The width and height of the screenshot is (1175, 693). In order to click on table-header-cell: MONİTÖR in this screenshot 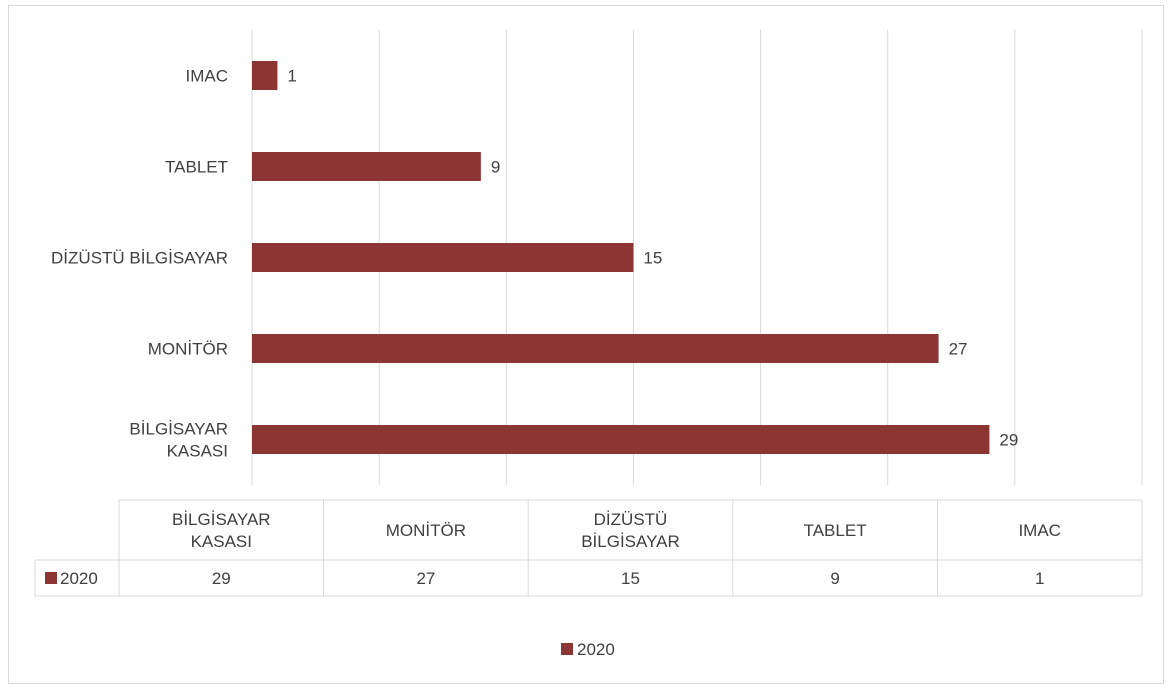, I will do `click(426, 530)`.